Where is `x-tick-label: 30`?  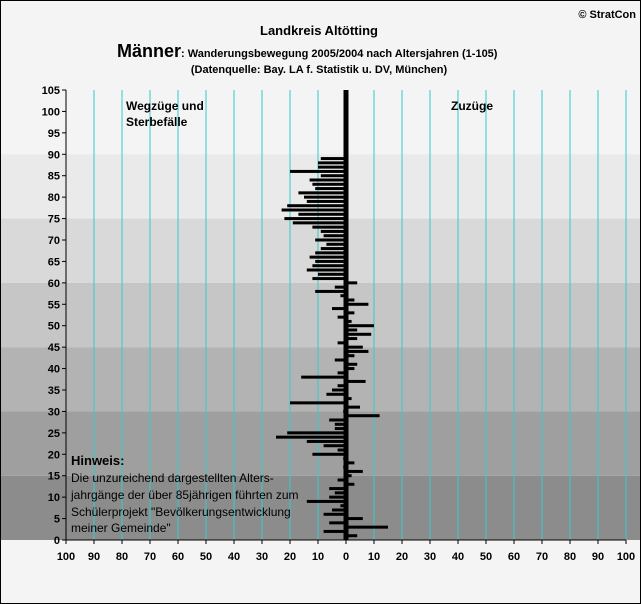 x-tick-label: 30 is located at coordinates (430, 557).